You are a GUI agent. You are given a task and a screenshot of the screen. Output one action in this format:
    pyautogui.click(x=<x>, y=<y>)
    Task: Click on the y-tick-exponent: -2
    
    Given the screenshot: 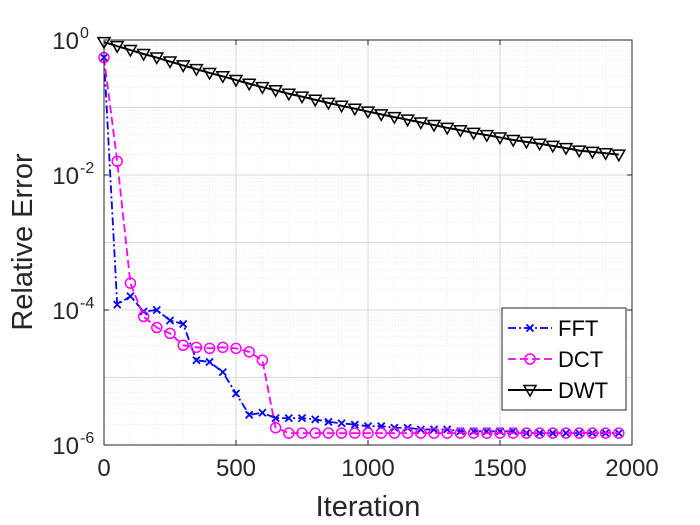 What is the action you would take?
    pyautogui.click(x=87, y=168)
    